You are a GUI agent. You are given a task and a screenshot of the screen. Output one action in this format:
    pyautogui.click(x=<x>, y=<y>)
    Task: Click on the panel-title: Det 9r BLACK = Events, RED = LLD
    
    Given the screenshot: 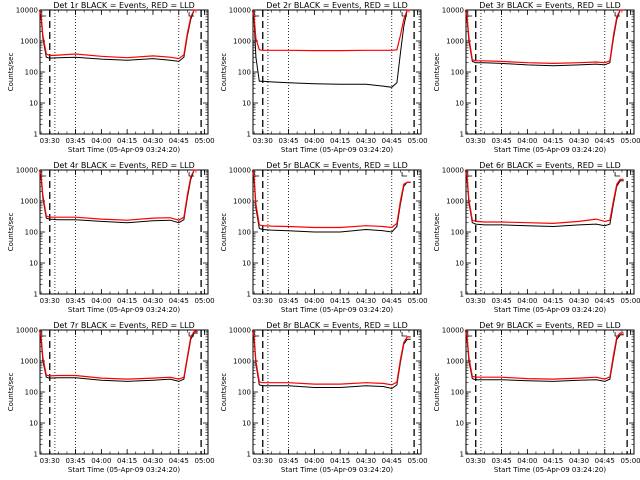 What is the action you would take?
    pyautogui.click(x=550, y=325)
    